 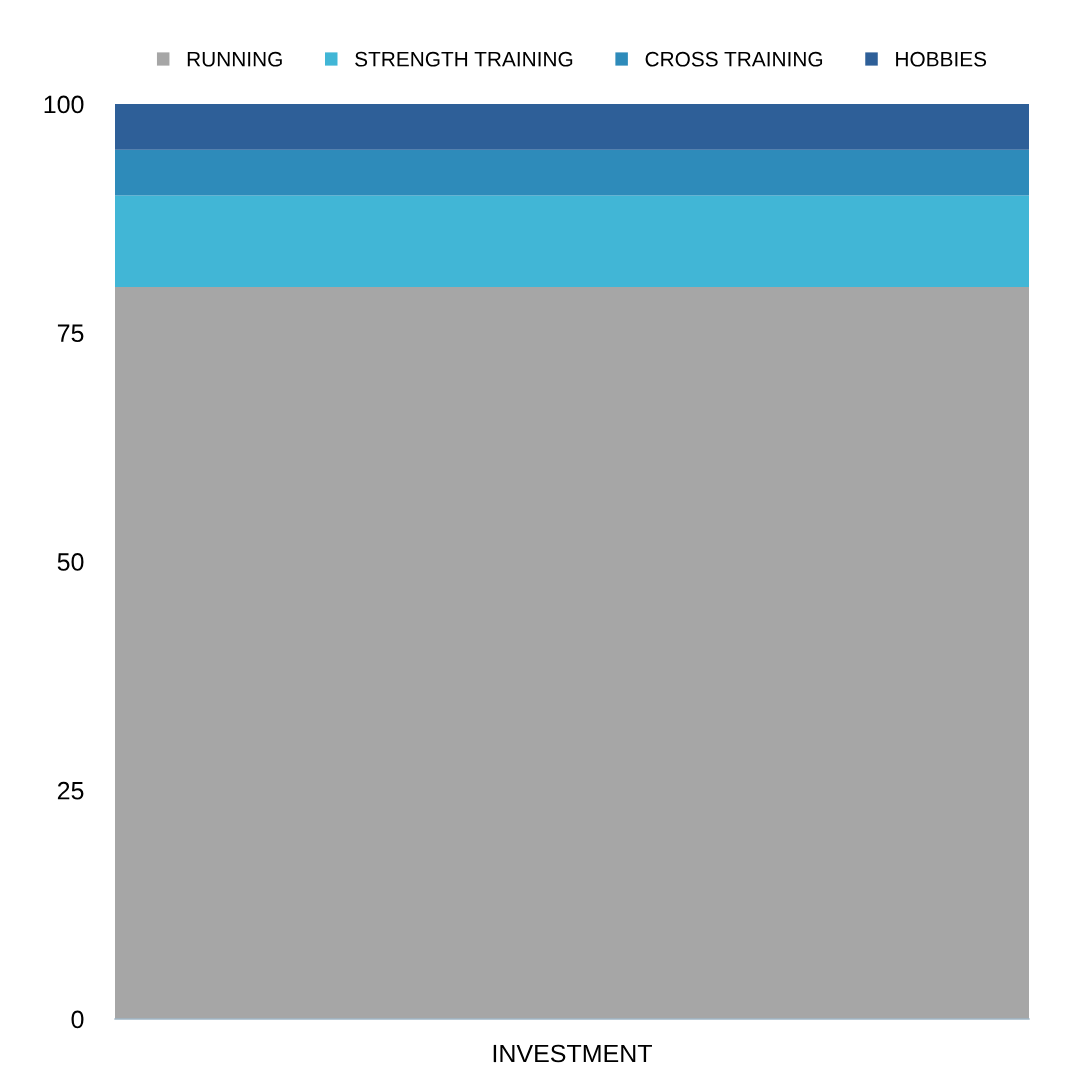 I want to click on legend-label: CROSS TRAINING, so click(x=734, y=59).